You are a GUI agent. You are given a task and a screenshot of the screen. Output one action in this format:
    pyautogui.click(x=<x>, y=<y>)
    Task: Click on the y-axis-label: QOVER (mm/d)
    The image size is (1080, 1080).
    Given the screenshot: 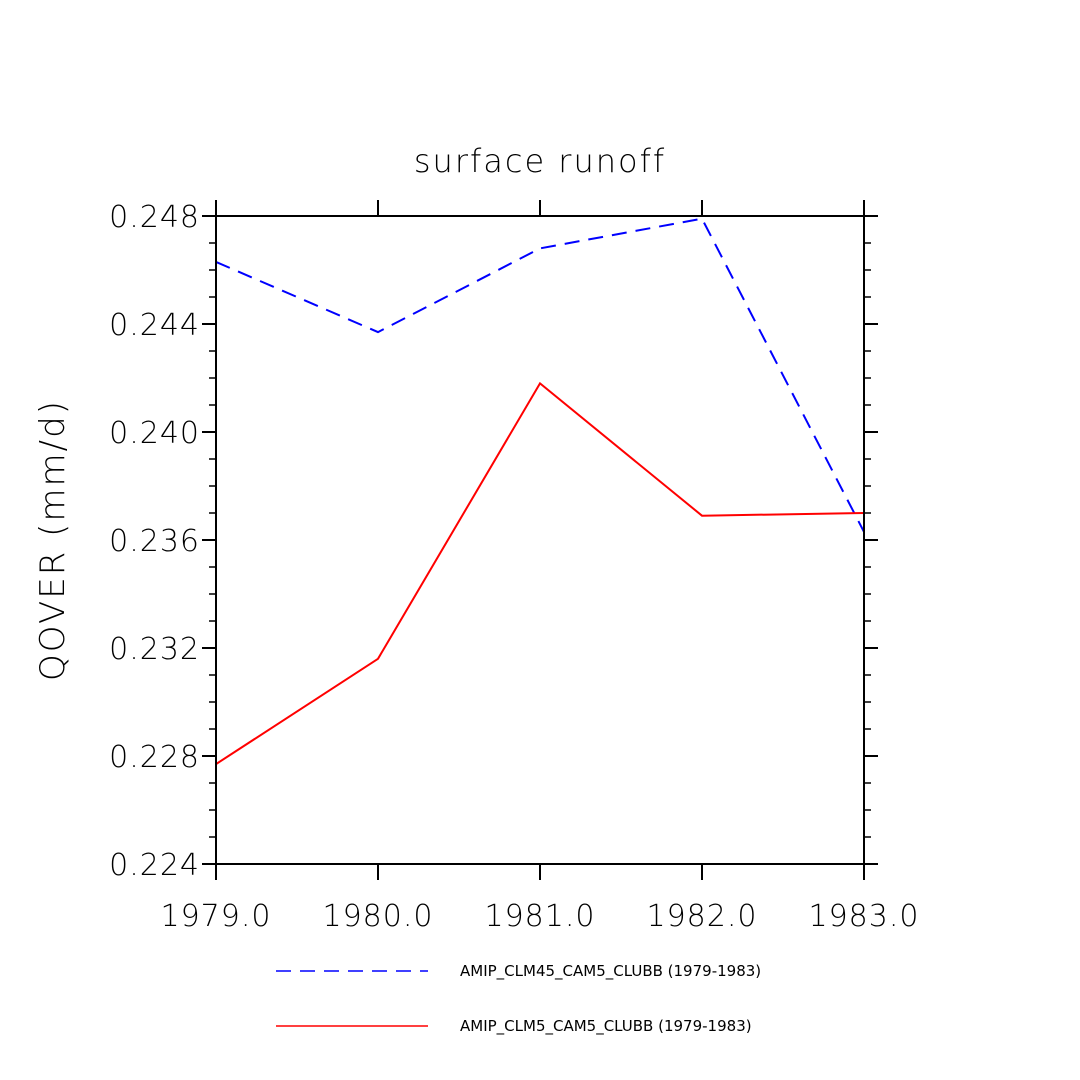 What is the action you would take?
    pyautogui.click(x=53, y=540)
    